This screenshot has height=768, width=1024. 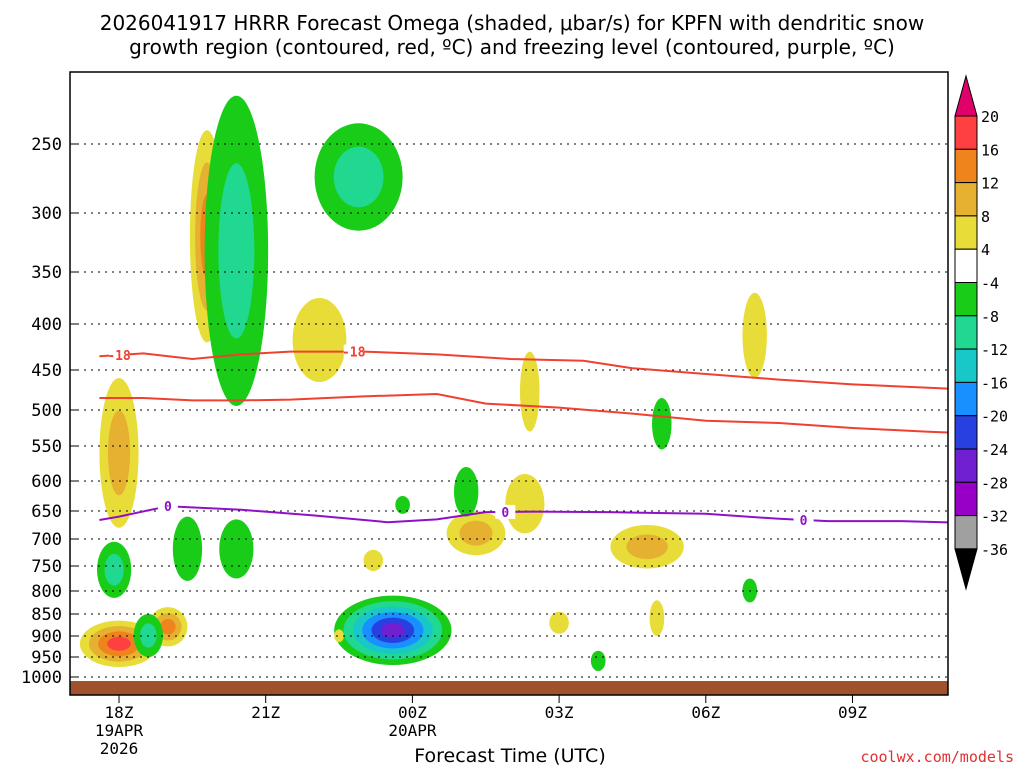 What do you see at coordinates (994, 383) in the screenshot?
I see `colorbar-label-8: -16` at bounding box center [994, 383].